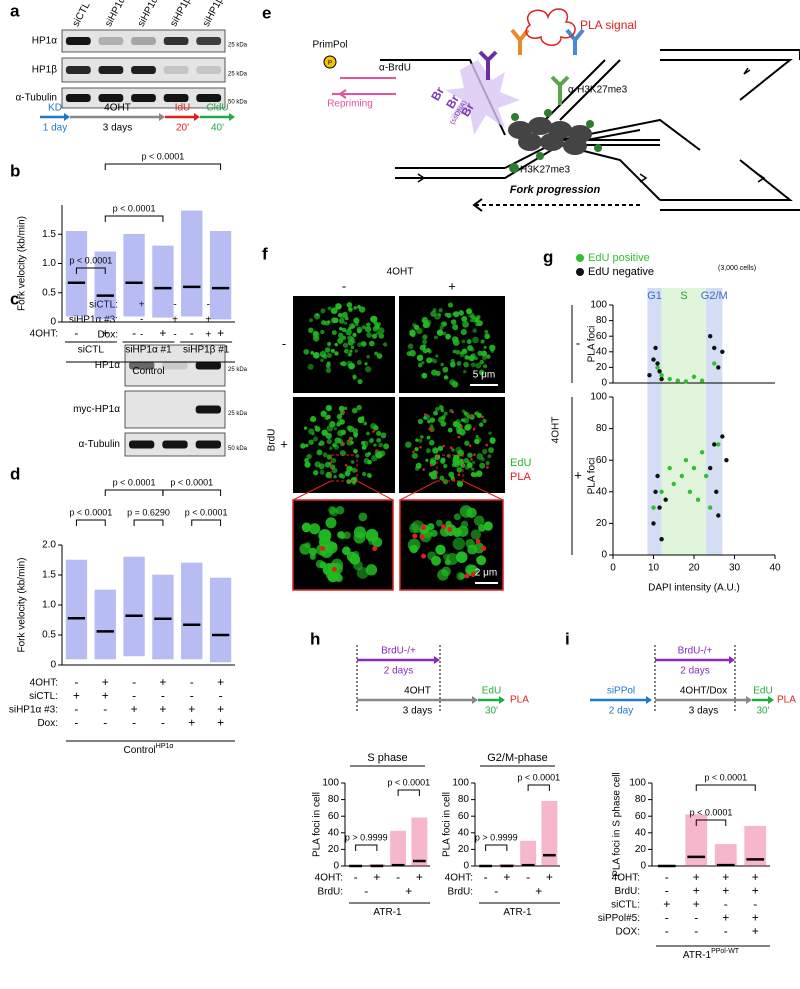  Describe the element at coordinates (49, 635) in the screenshot. I see `y-tick-label: 0.5` at that location.